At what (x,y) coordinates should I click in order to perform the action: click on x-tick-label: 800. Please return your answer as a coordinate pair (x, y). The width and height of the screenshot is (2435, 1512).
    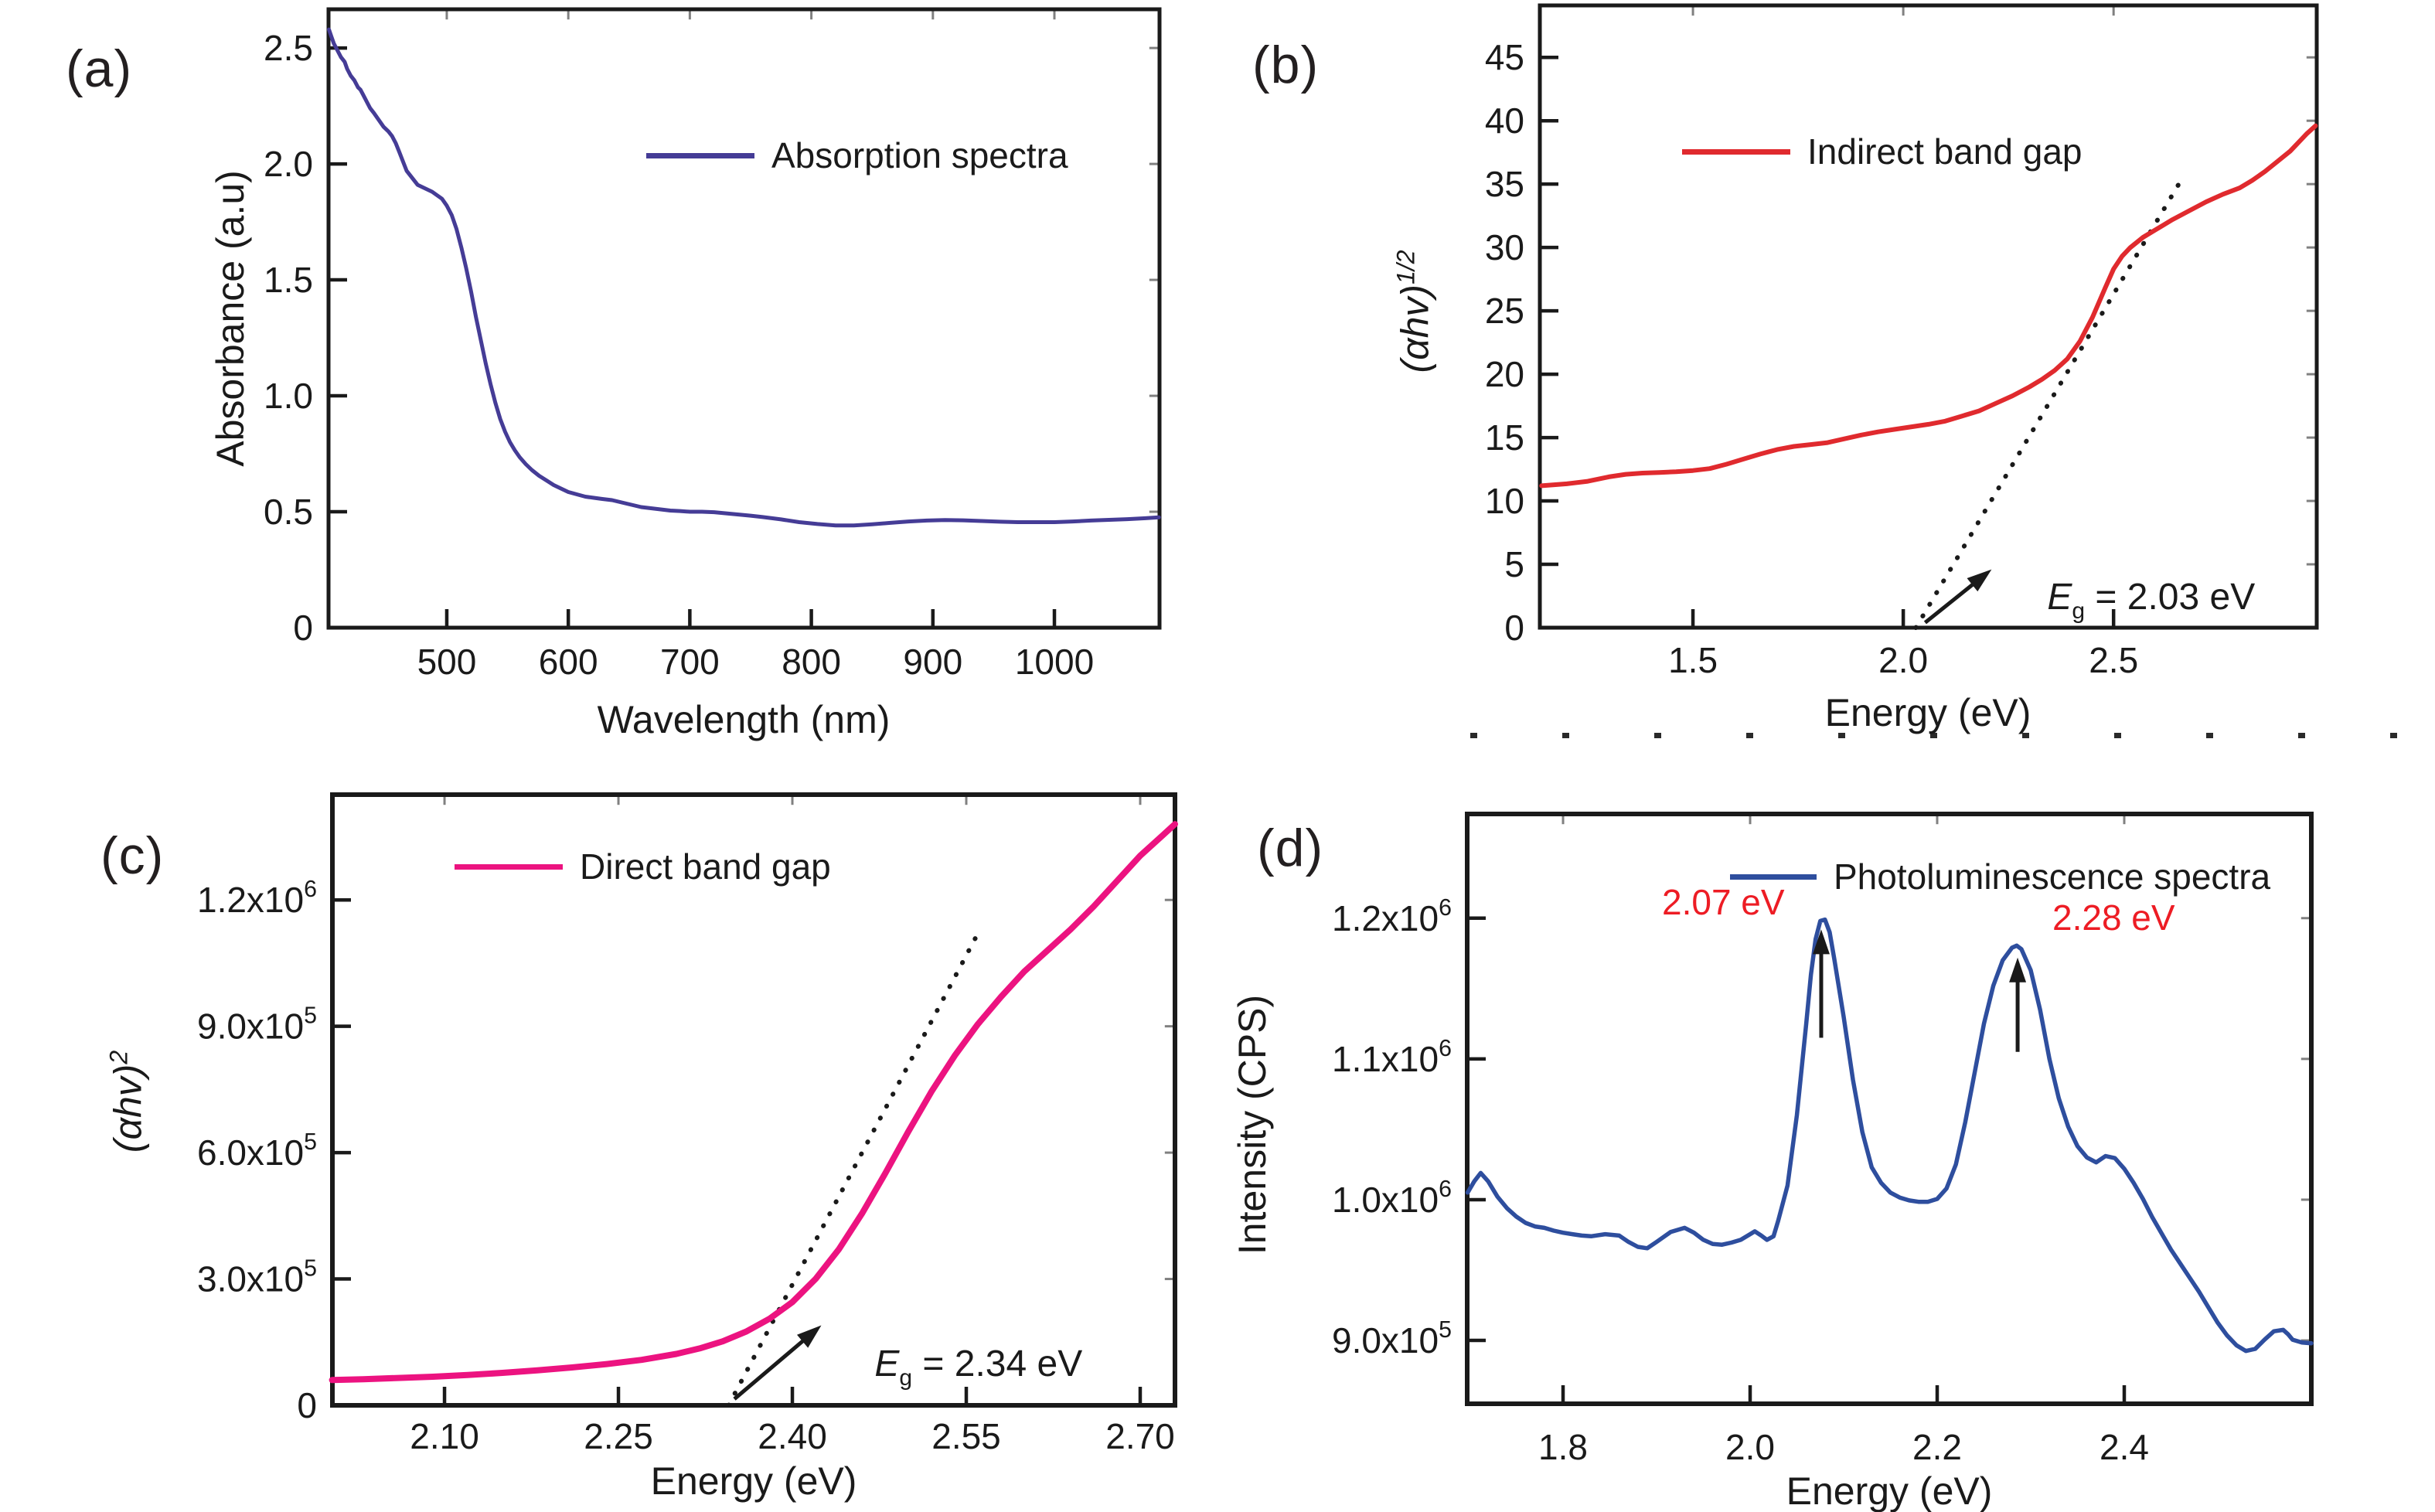
    Looking at the image, I should click on (811, 662).